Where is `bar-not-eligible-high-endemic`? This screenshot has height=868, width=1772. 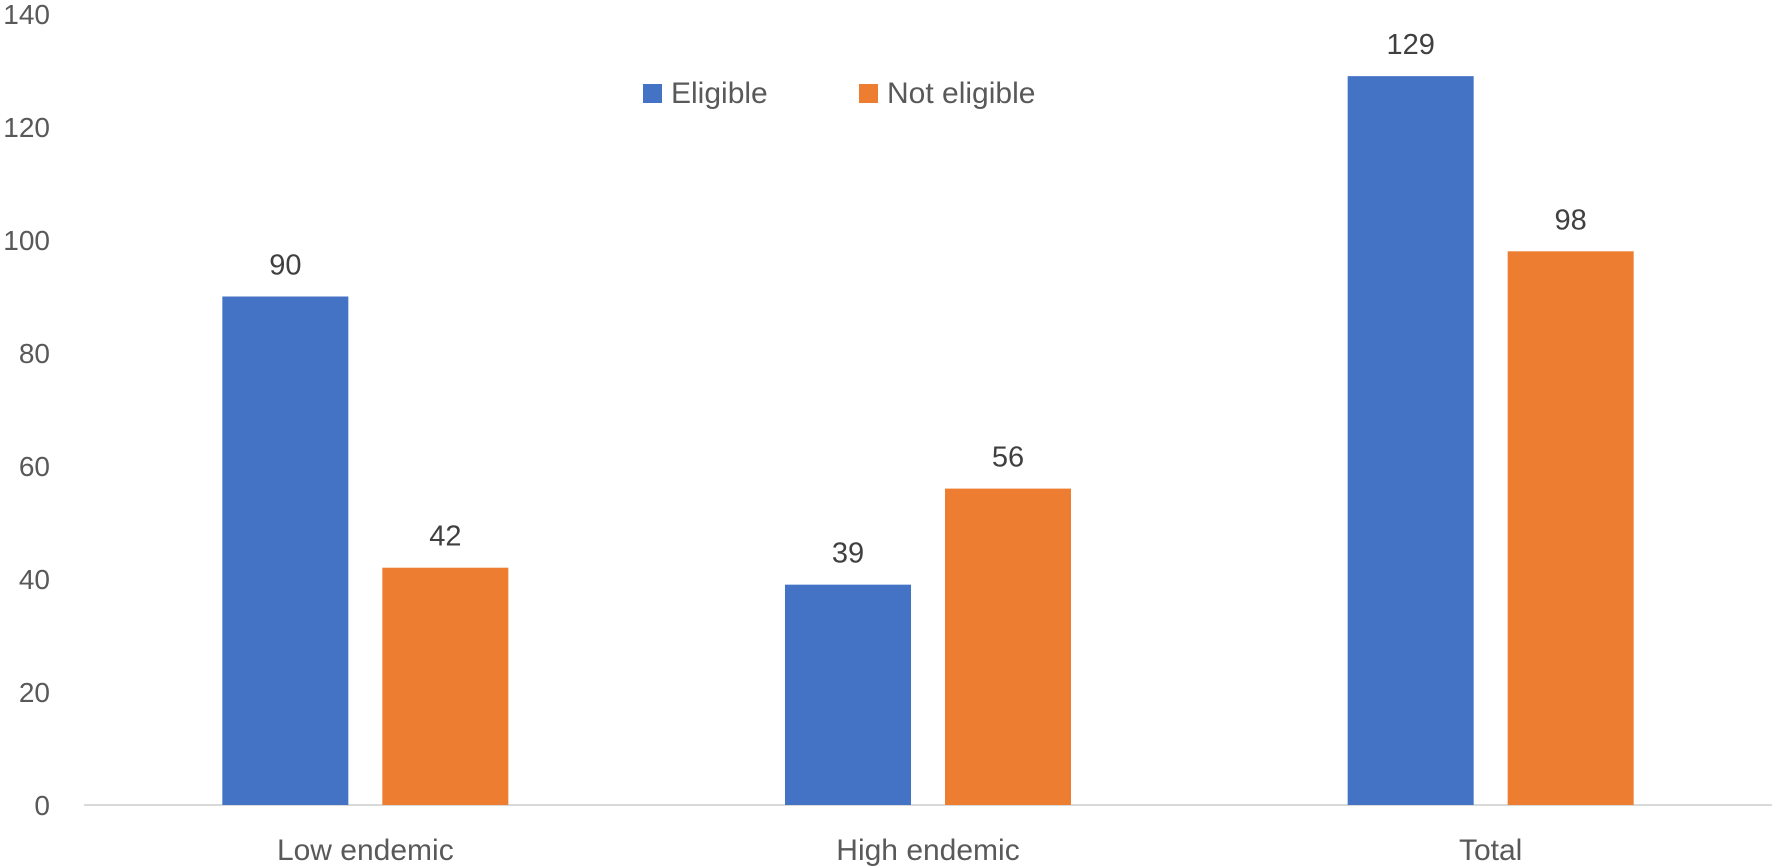
bar-not-eligible-high-endemic is located at coordinates (1008, 646).